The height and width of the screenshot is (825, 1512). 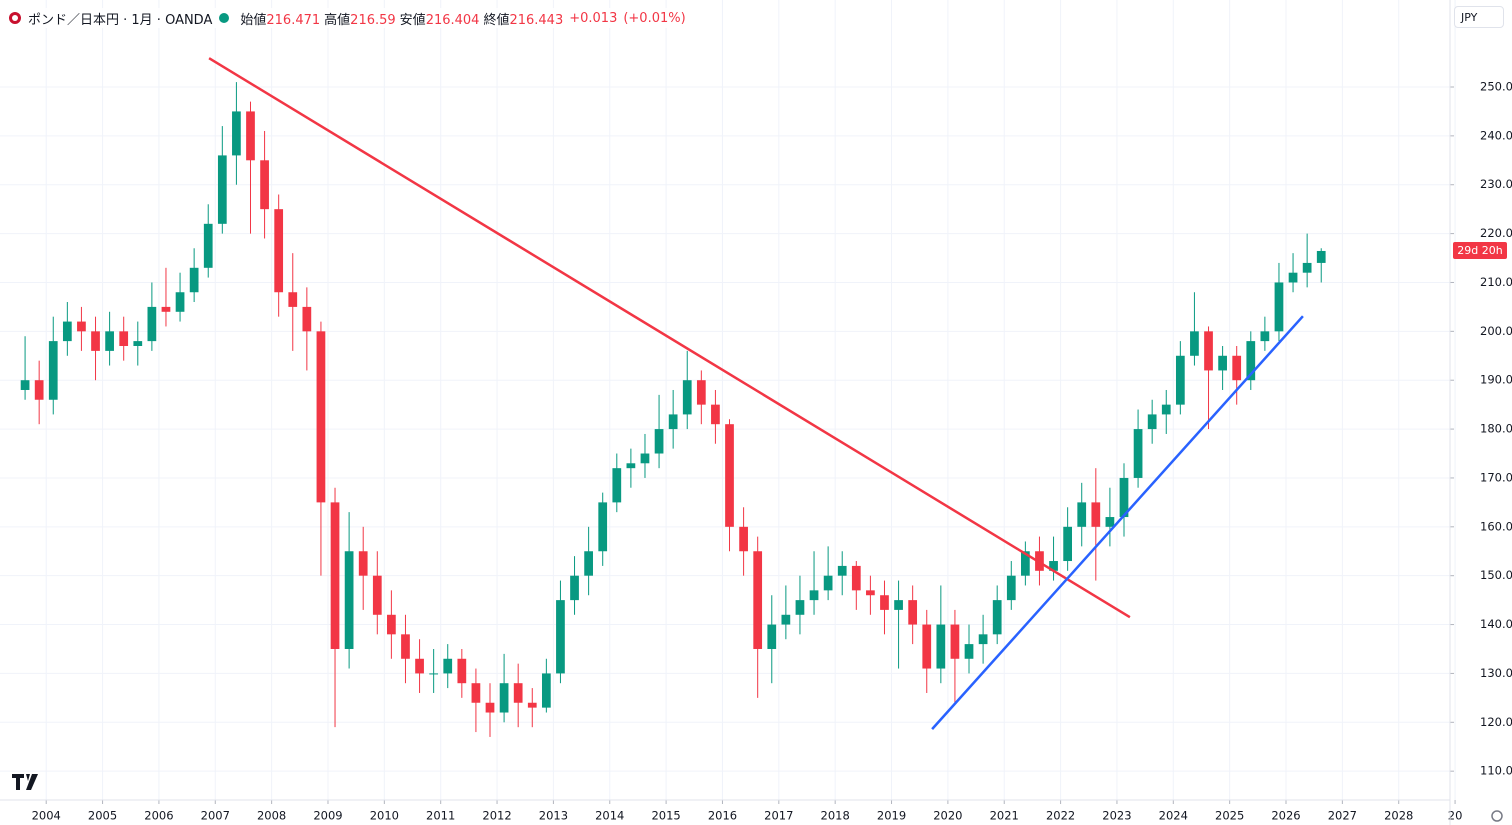 I want to click on x-tick-label: 2022, so click(x=1060, y=816).